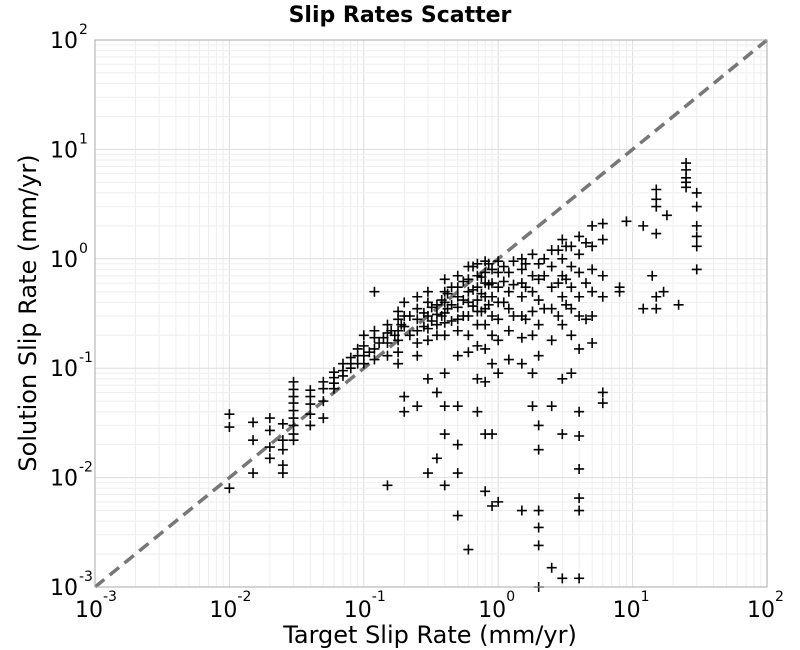 Image resolution: width=800 pixels, height=650 pixels. I want to click on x-tick-label: 10¹, so click(631, 606).